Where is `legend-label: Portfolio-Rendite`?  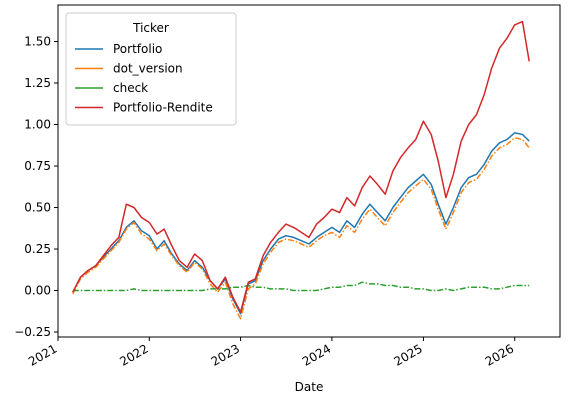
legend-label: Portfolio-Rendite is located at coordinates (163, 108).